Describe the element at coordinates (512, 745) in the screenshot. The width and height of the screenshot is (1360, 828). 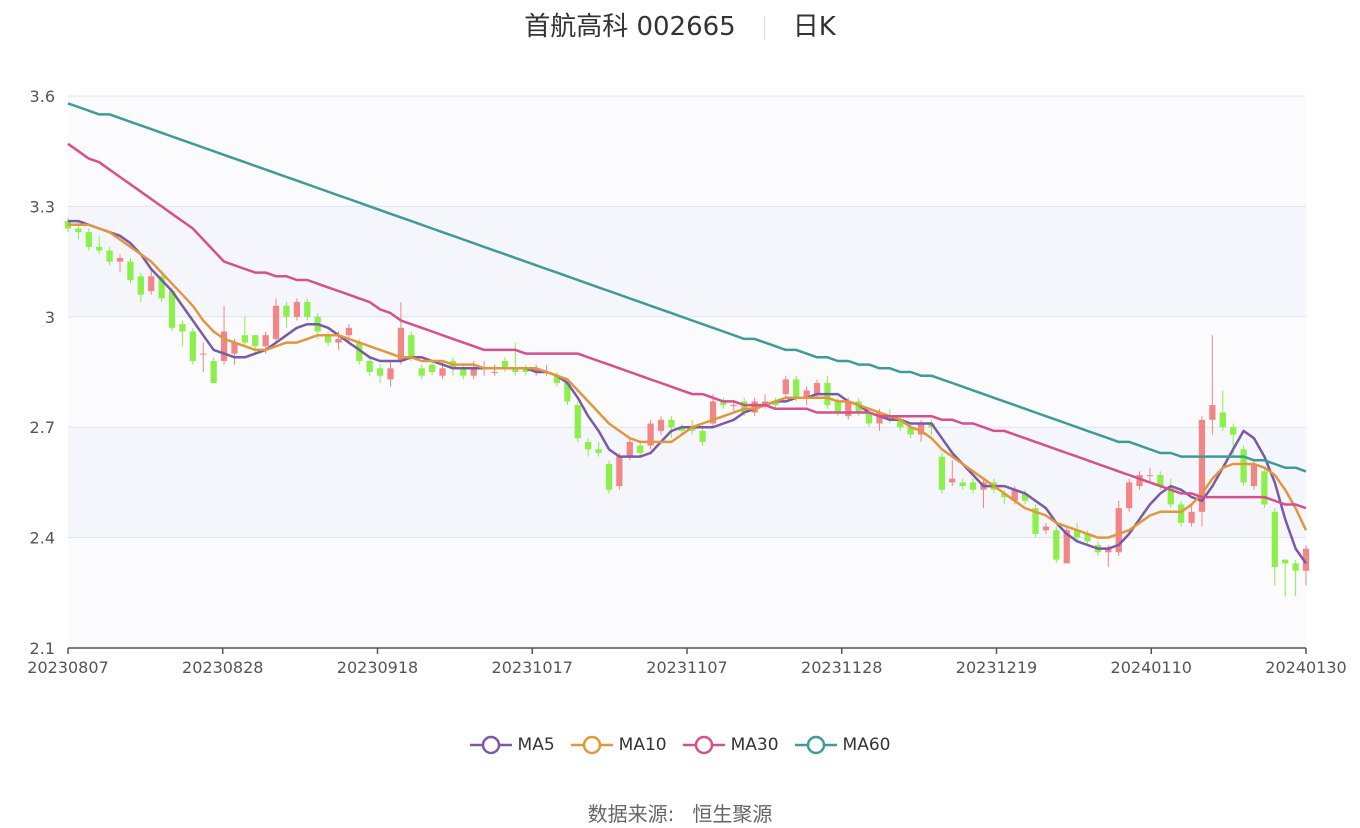
I see `legend-item-ma5: MA5` at that location.